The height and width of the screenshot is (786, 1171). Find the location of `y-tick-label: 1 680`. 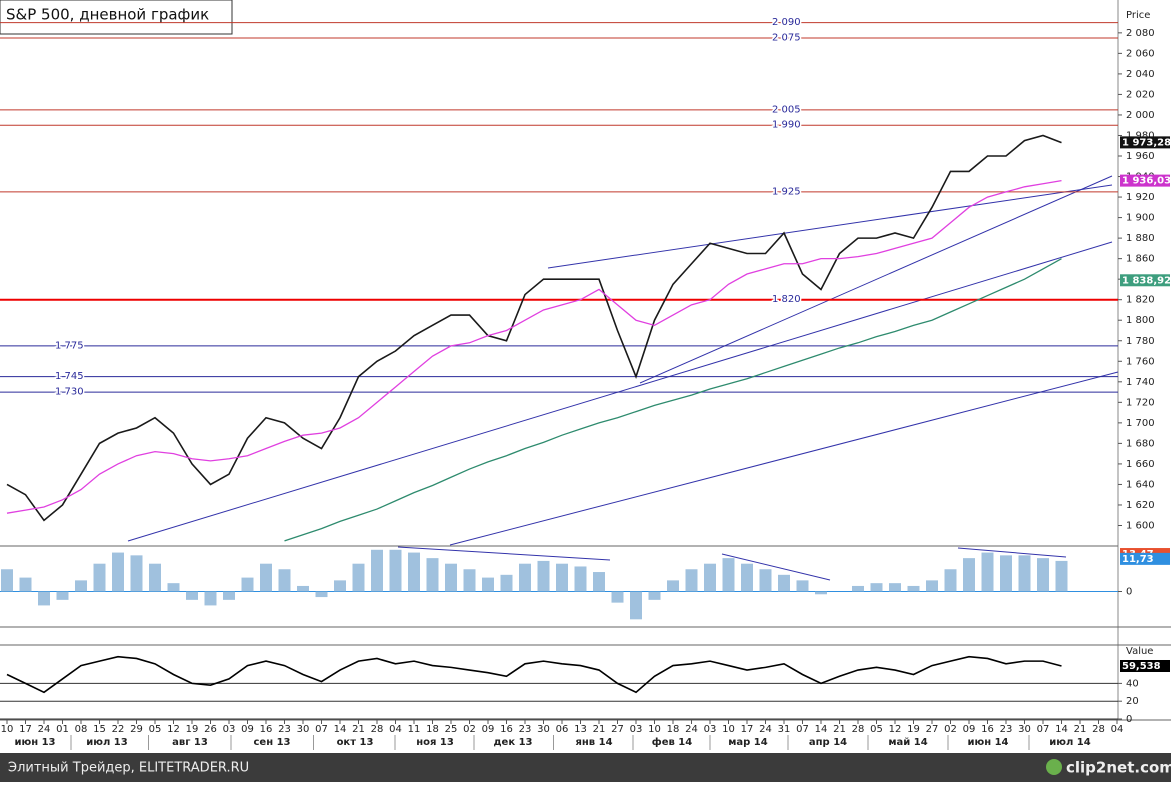

y-tick-label: 1 680 is located at coordinates (1140, 443).